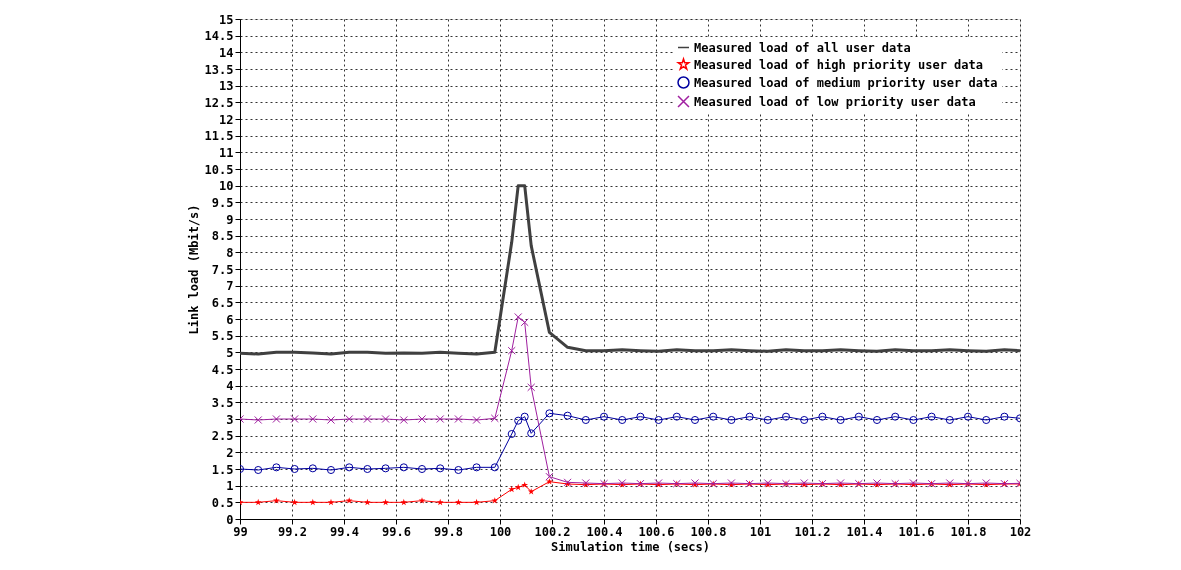 The image size is (1181, 570). What do you see at coordinates (656, 531) in the screenshot?
I see `x-tick-label: 100.6` at bounding box center [656, 531].